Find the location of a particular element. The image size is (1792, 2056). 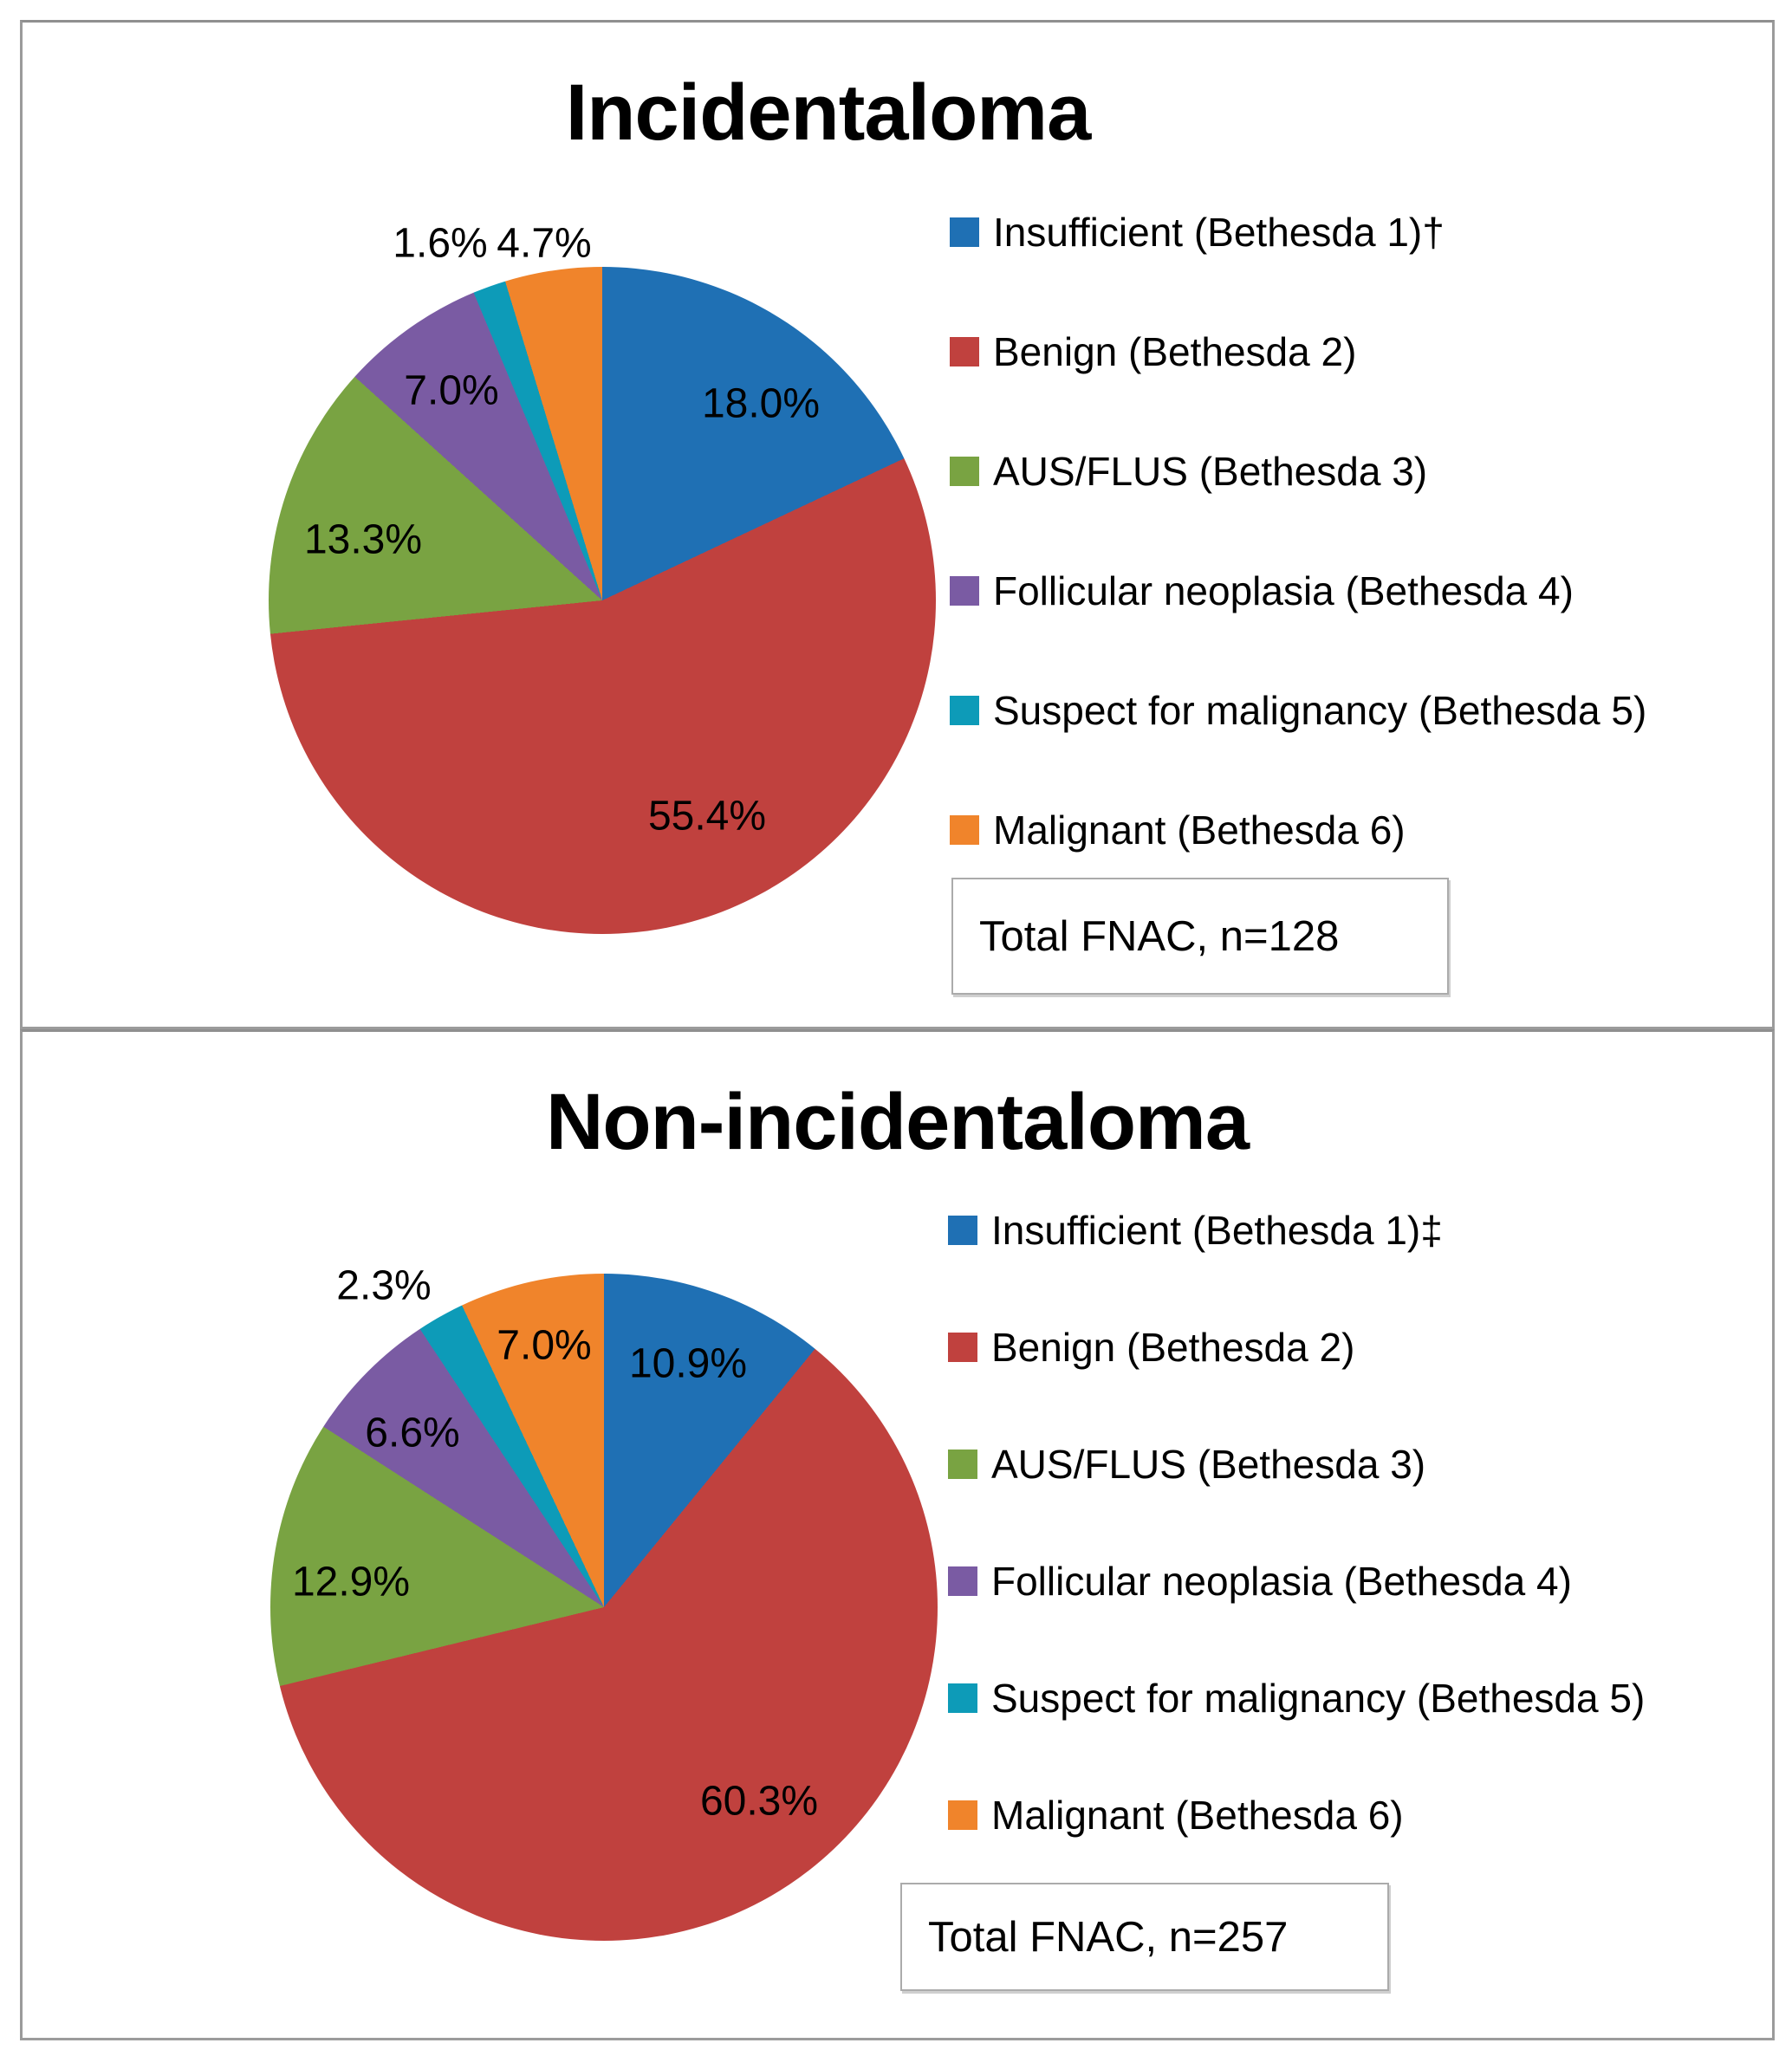

total-fnac-label: Total FNAC, n=128 is located at coordinates (1159, 936).